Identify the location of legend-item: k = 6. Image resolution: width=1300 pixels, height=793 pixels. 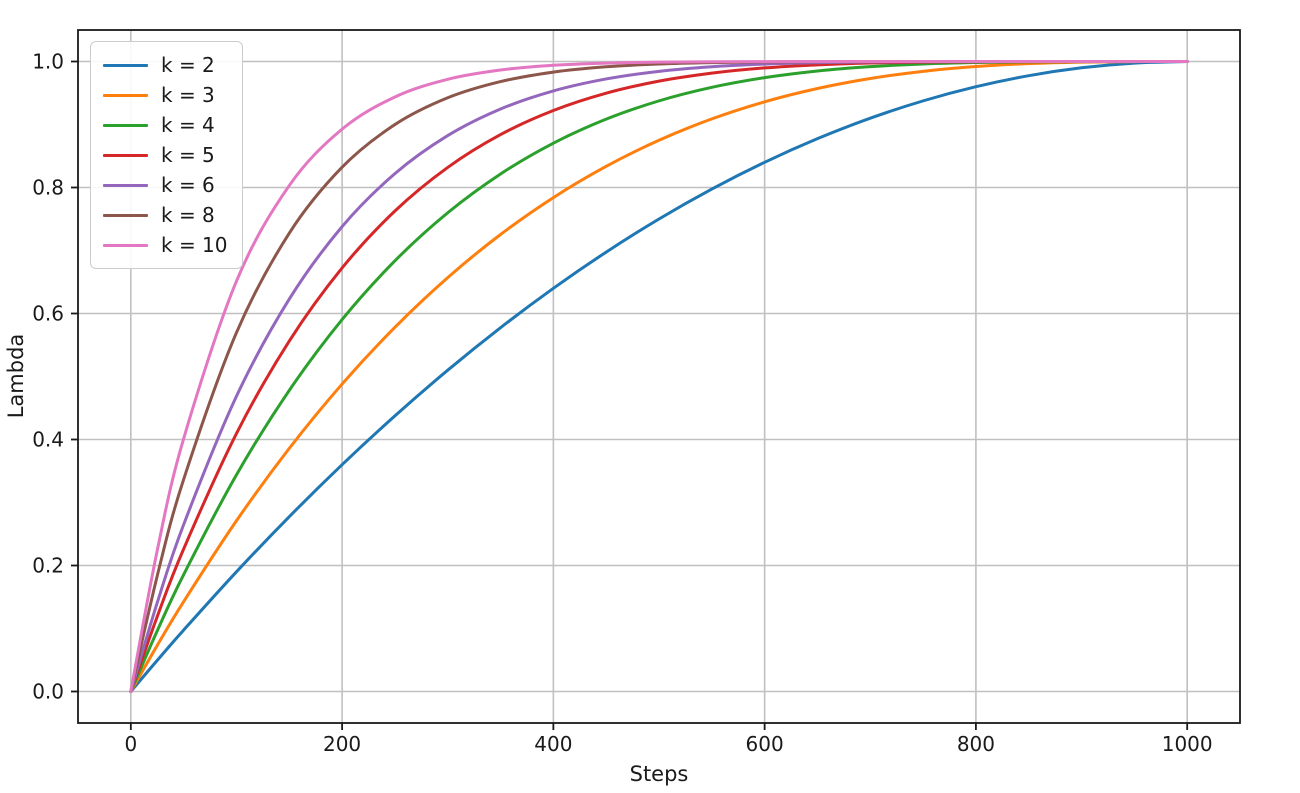
(165, 185).